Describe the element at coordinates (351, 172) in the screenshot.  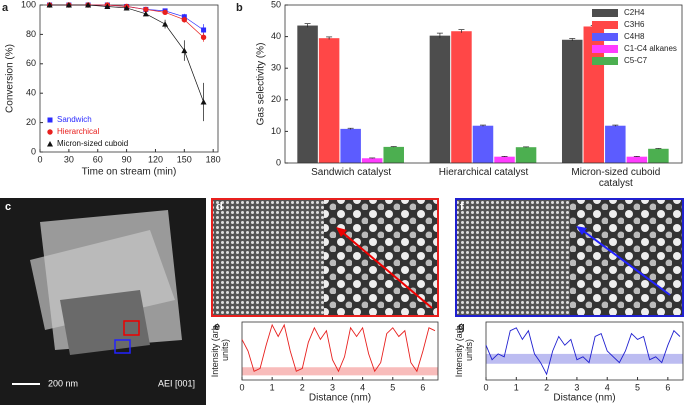
I see `x-tick-label: Sandwich catalyst` at that location.